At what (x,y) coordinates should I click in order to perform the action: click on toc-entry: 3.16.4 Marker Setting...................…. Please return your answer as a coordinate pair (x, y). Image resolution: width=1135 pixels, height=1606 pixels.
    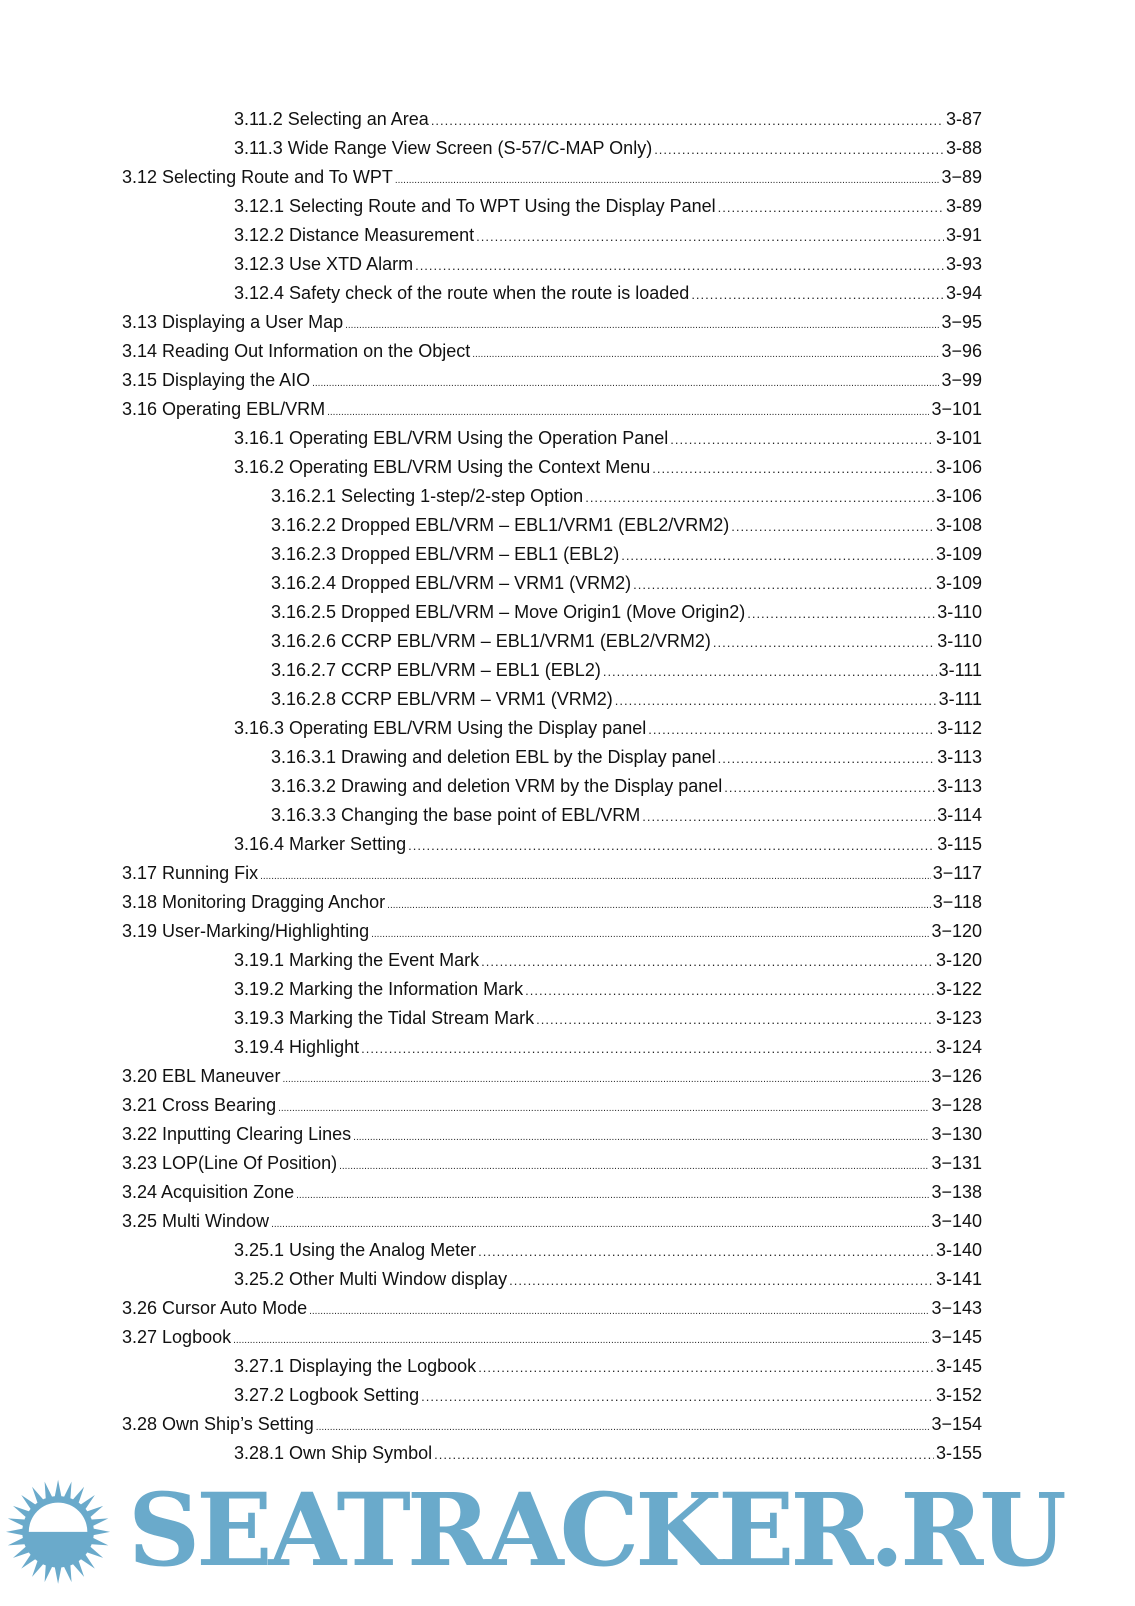
    Looking at the image, I should click on (567, 844).